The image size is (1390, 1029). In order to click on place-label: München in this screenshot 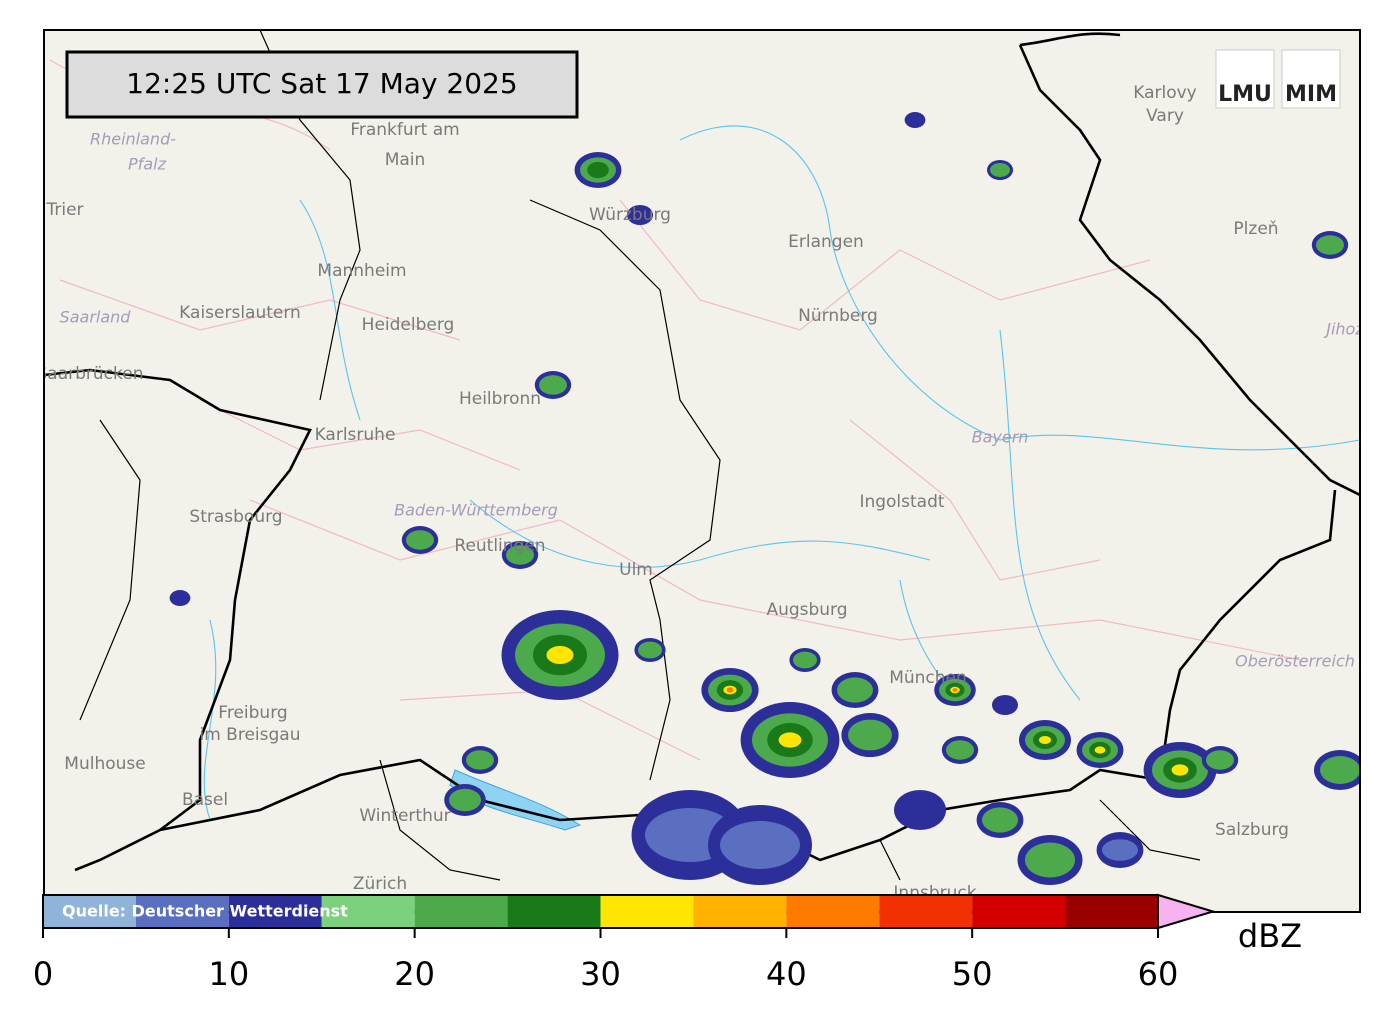, I will do `click(928, 678)`.